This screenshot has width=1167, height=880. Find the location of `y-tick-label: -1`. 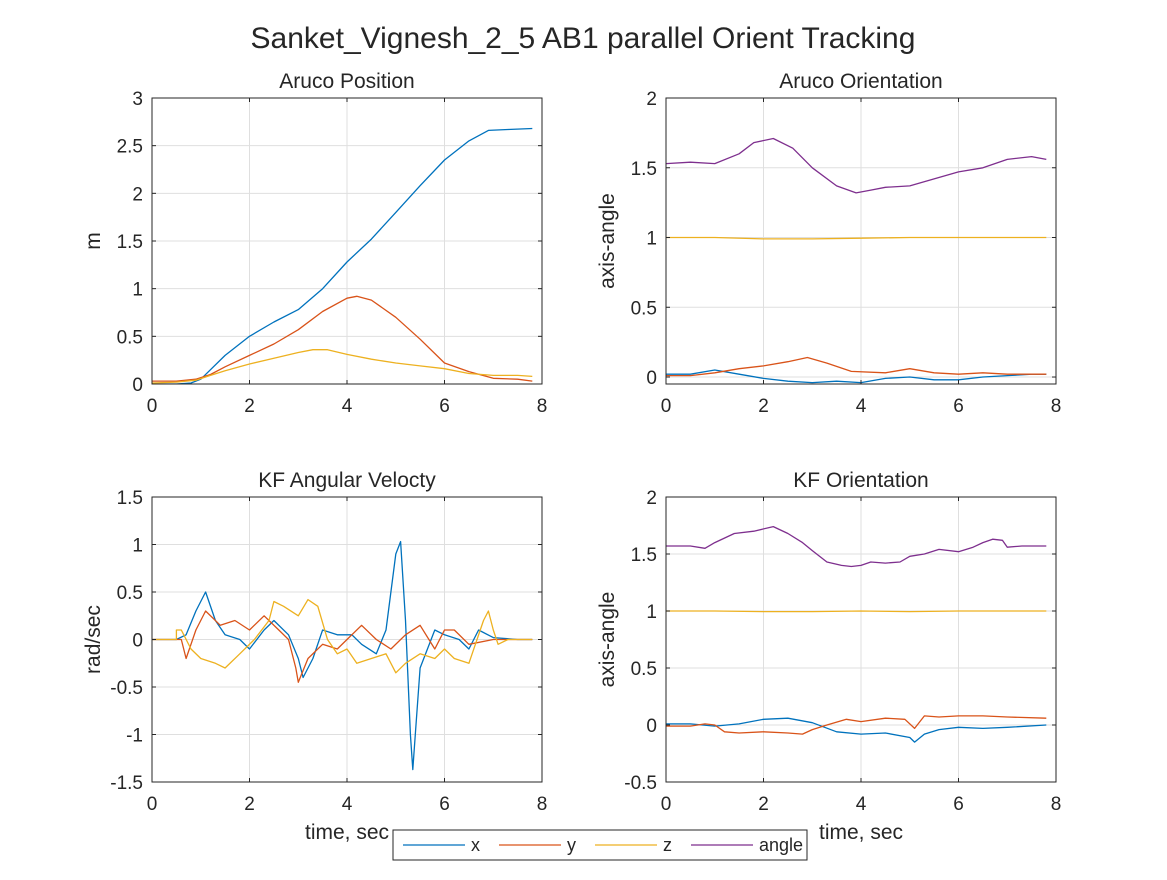

y-tick-label: -1 is located at coordinates (134, 736).